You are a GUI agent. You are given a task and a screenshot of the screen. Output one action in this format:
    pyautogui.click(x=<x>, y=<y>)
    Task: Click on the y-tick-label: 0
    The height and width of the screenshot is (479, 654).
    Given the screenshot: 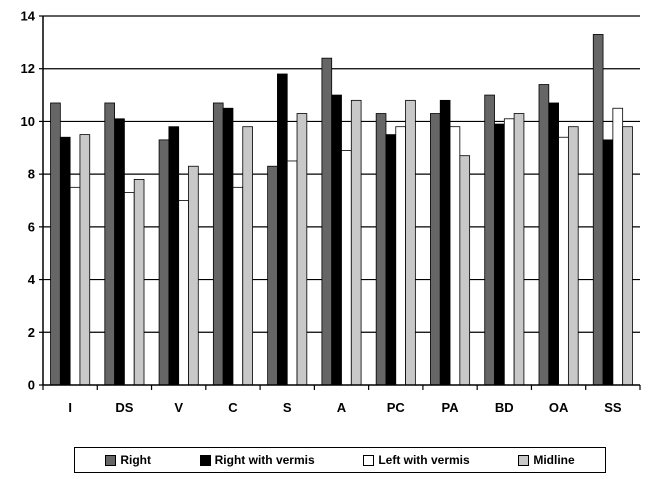 What is the action you would take?
    pyautogui.click(x=31, y=385)
    